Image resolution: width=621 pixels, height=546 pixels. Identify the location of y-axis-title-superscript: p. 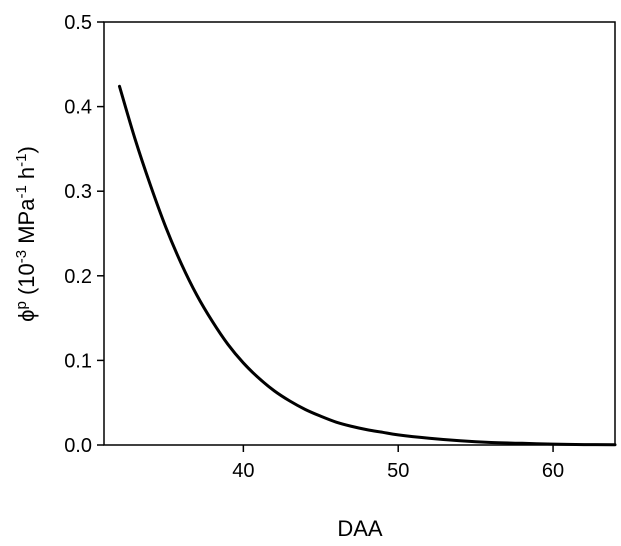
(21, 305).